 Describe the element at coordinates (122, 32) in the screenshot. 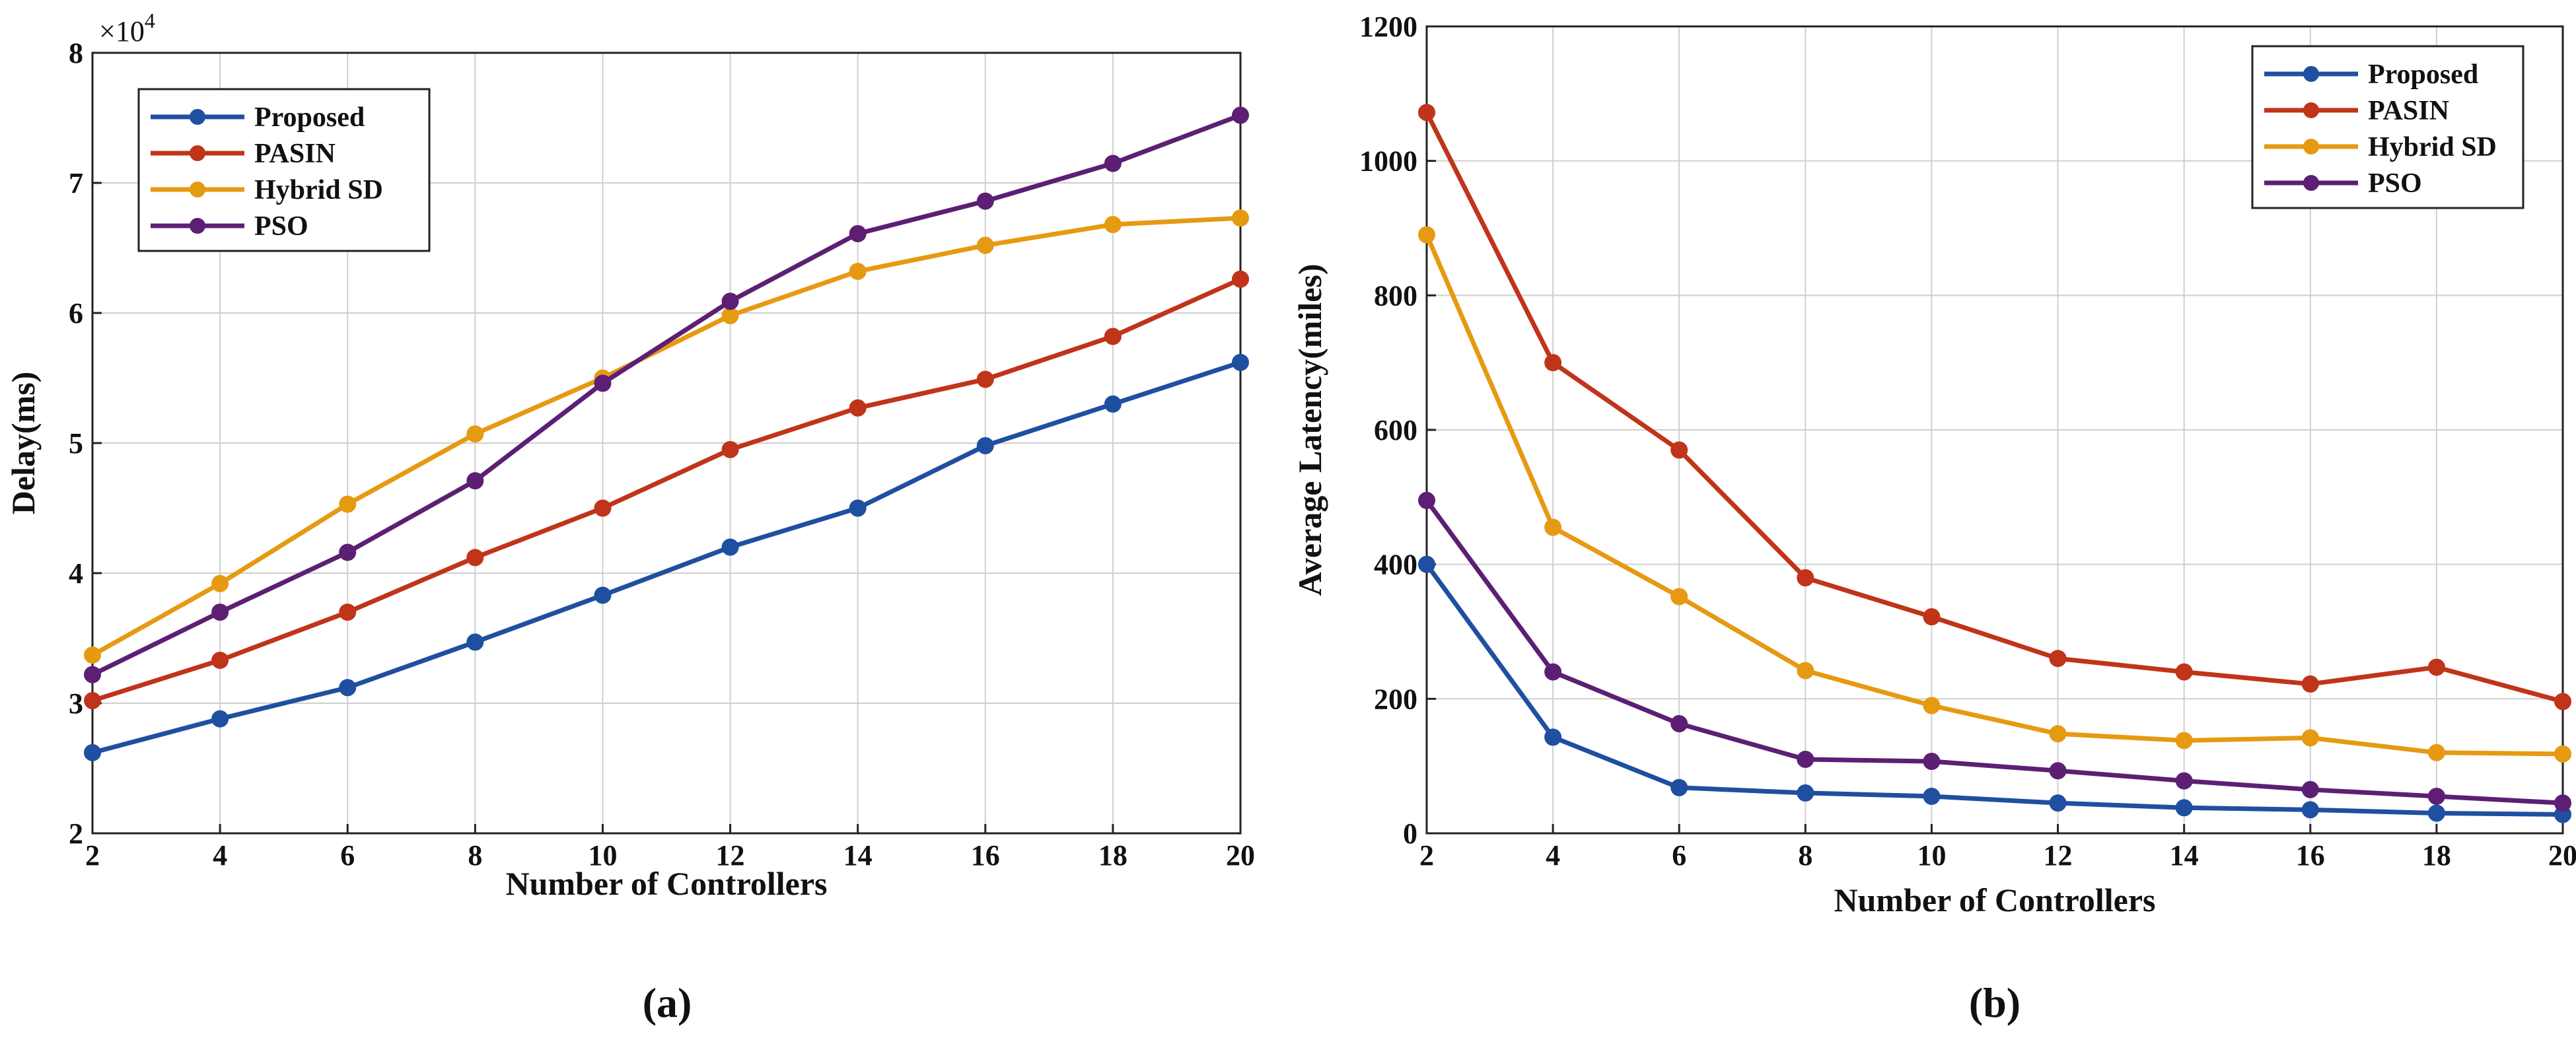

I see `y-exponent-base: ×10` at that location.